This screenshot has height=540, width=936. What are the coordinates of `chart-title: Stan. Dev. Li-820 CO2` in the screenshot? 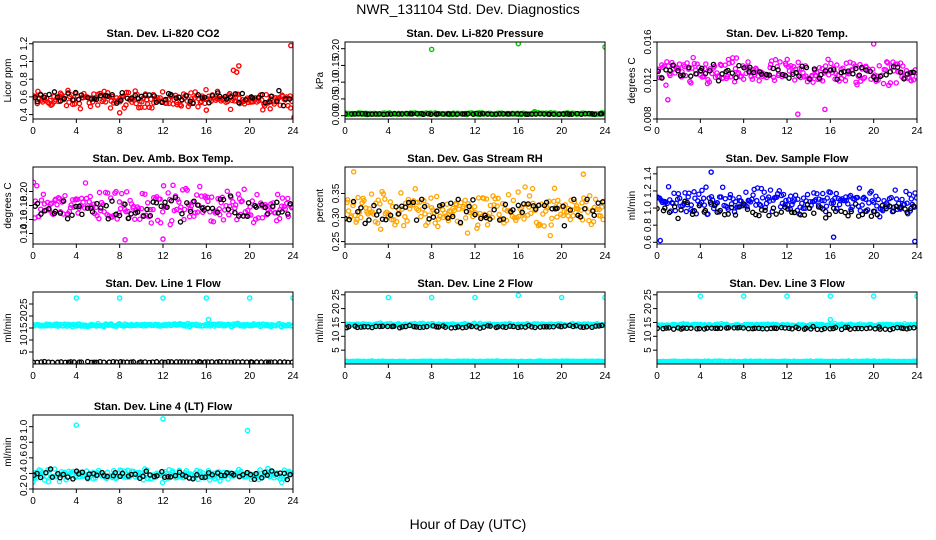 It's located at (163, 34).